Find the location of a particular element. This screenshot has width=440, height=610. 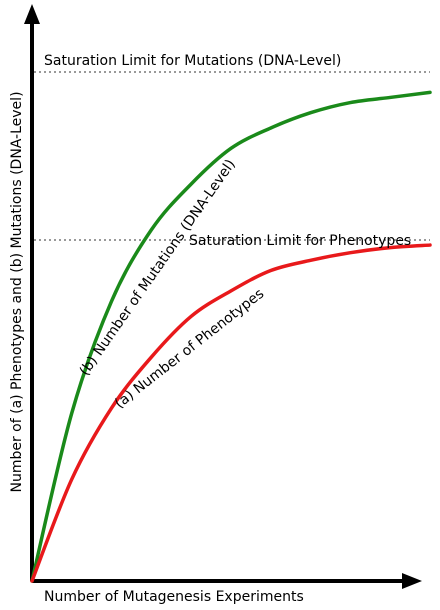

x-axis-label: Number of Mutagenesis Experiments is located at coordinates (174, 597).